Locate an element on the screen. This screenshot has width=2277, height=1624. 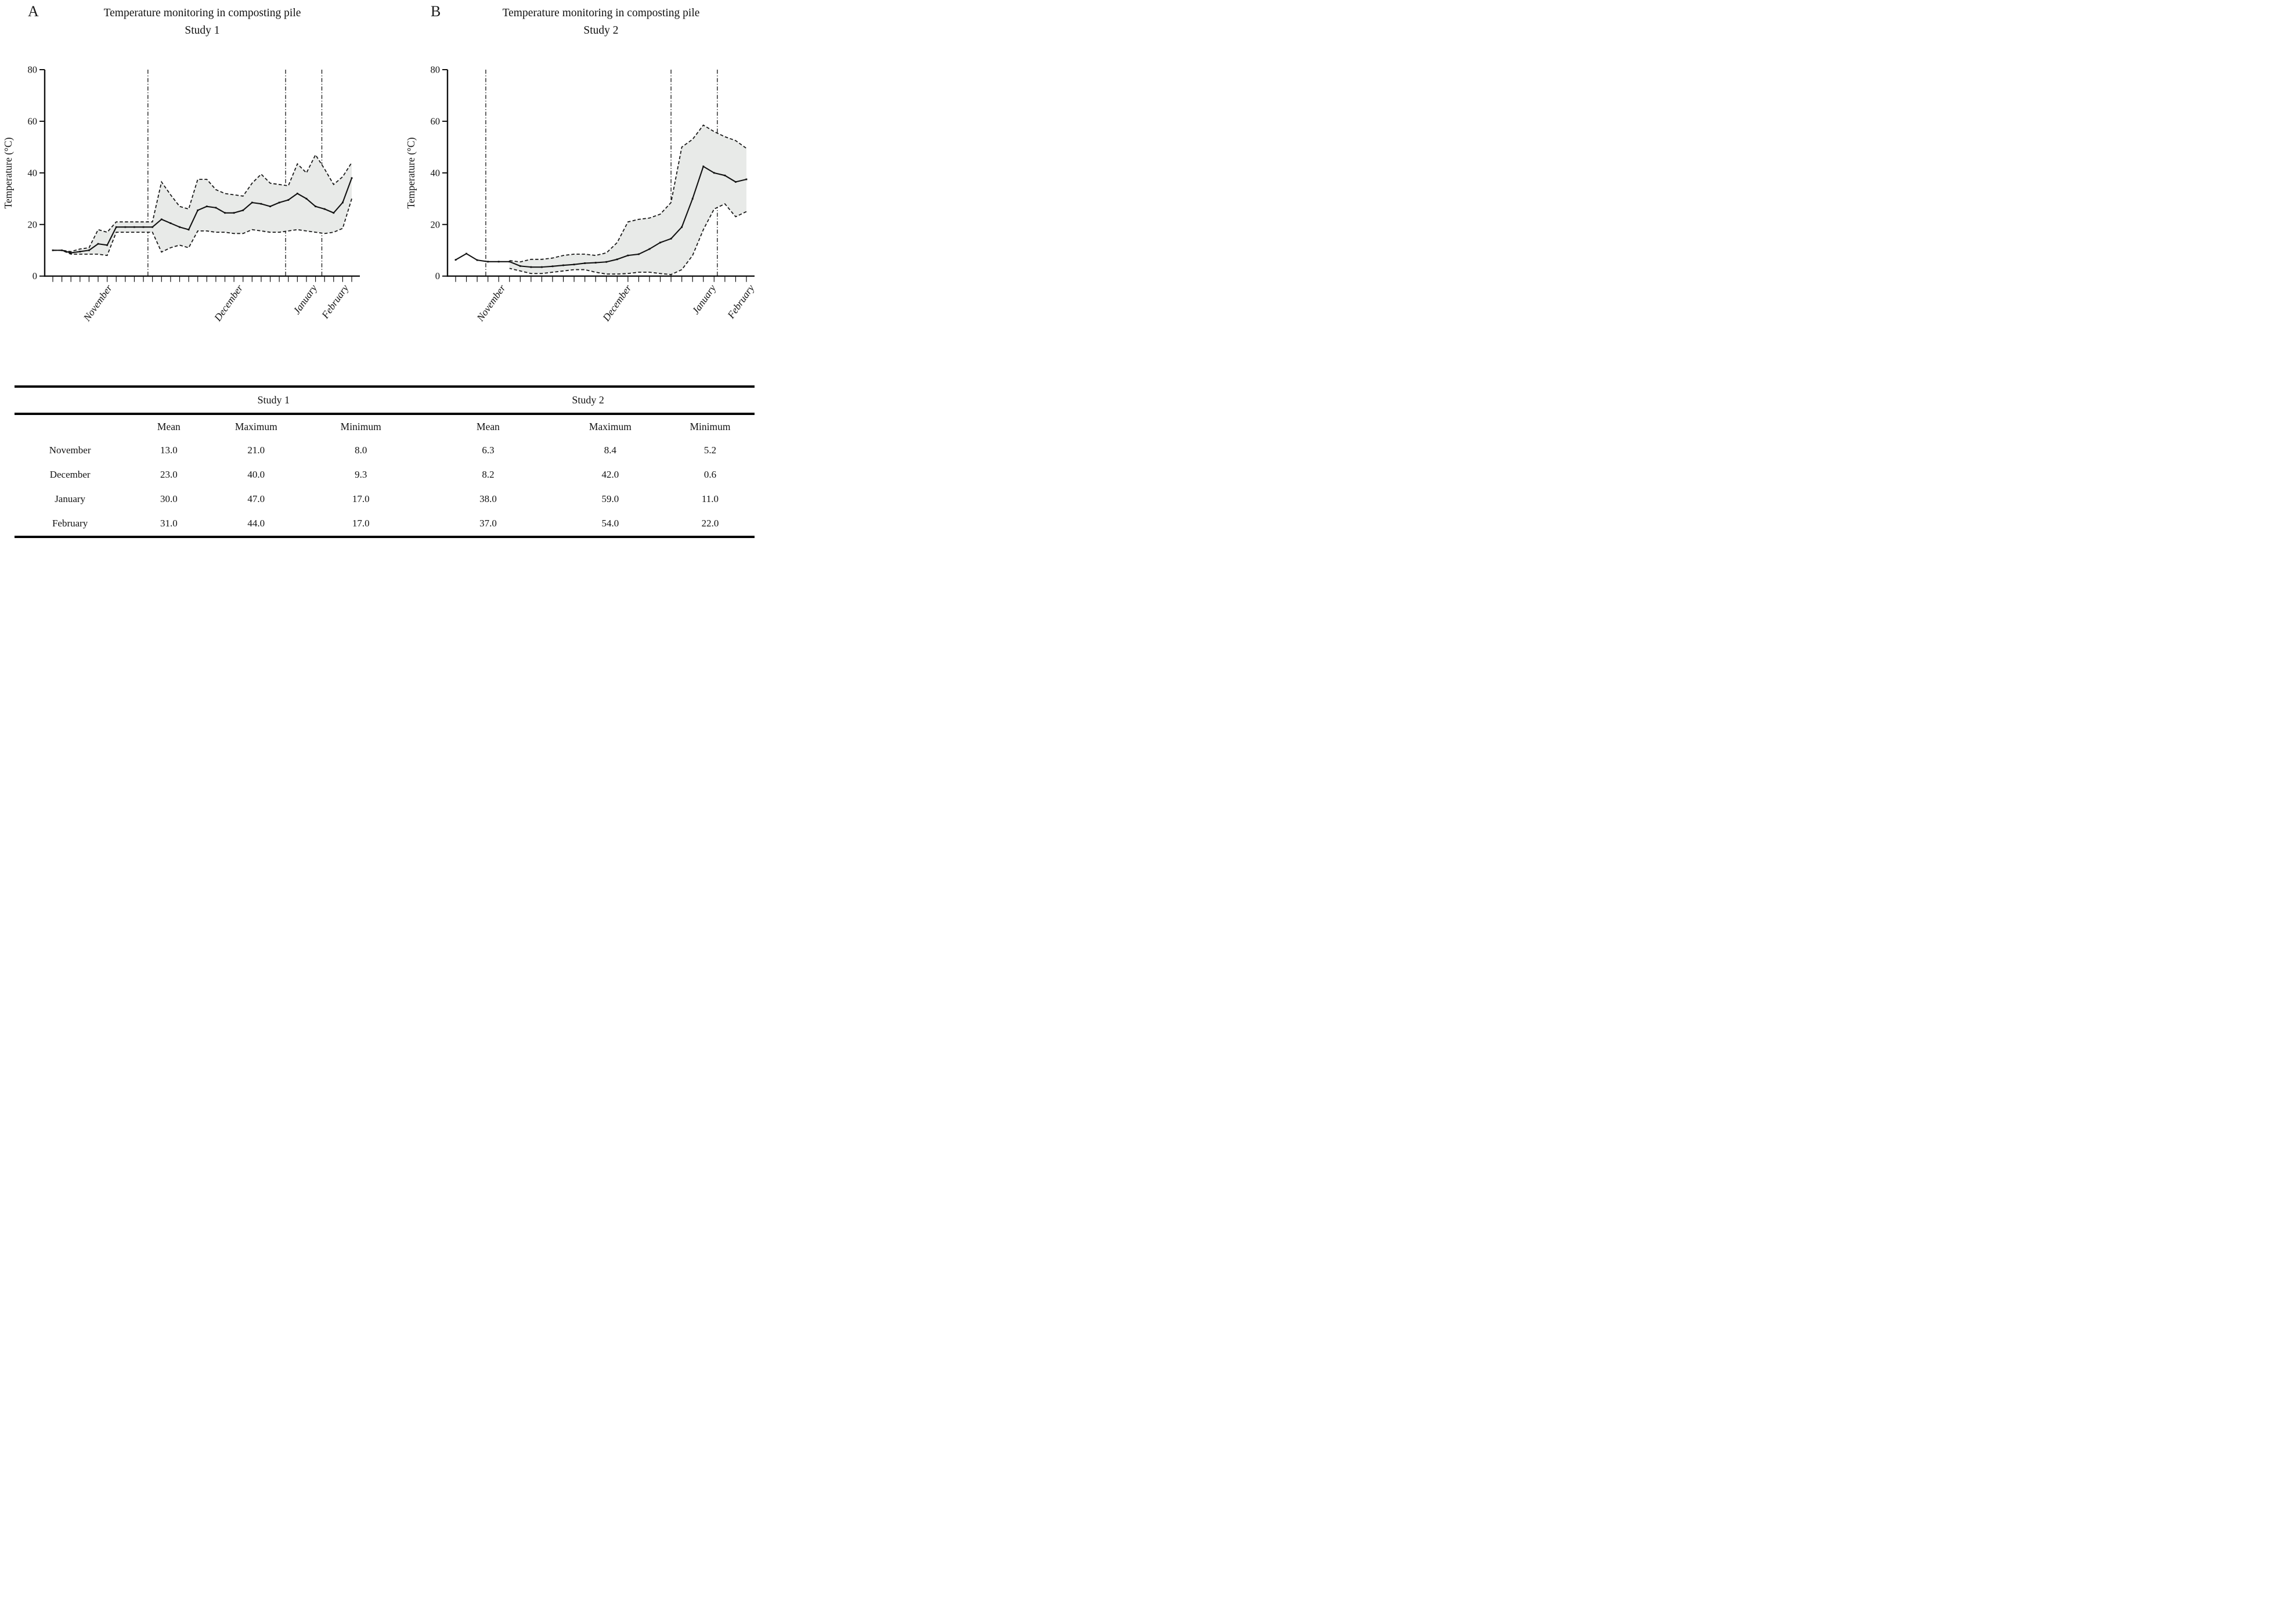
s1-maximum-cell: 47.0 is located at coordinates (256, 498).